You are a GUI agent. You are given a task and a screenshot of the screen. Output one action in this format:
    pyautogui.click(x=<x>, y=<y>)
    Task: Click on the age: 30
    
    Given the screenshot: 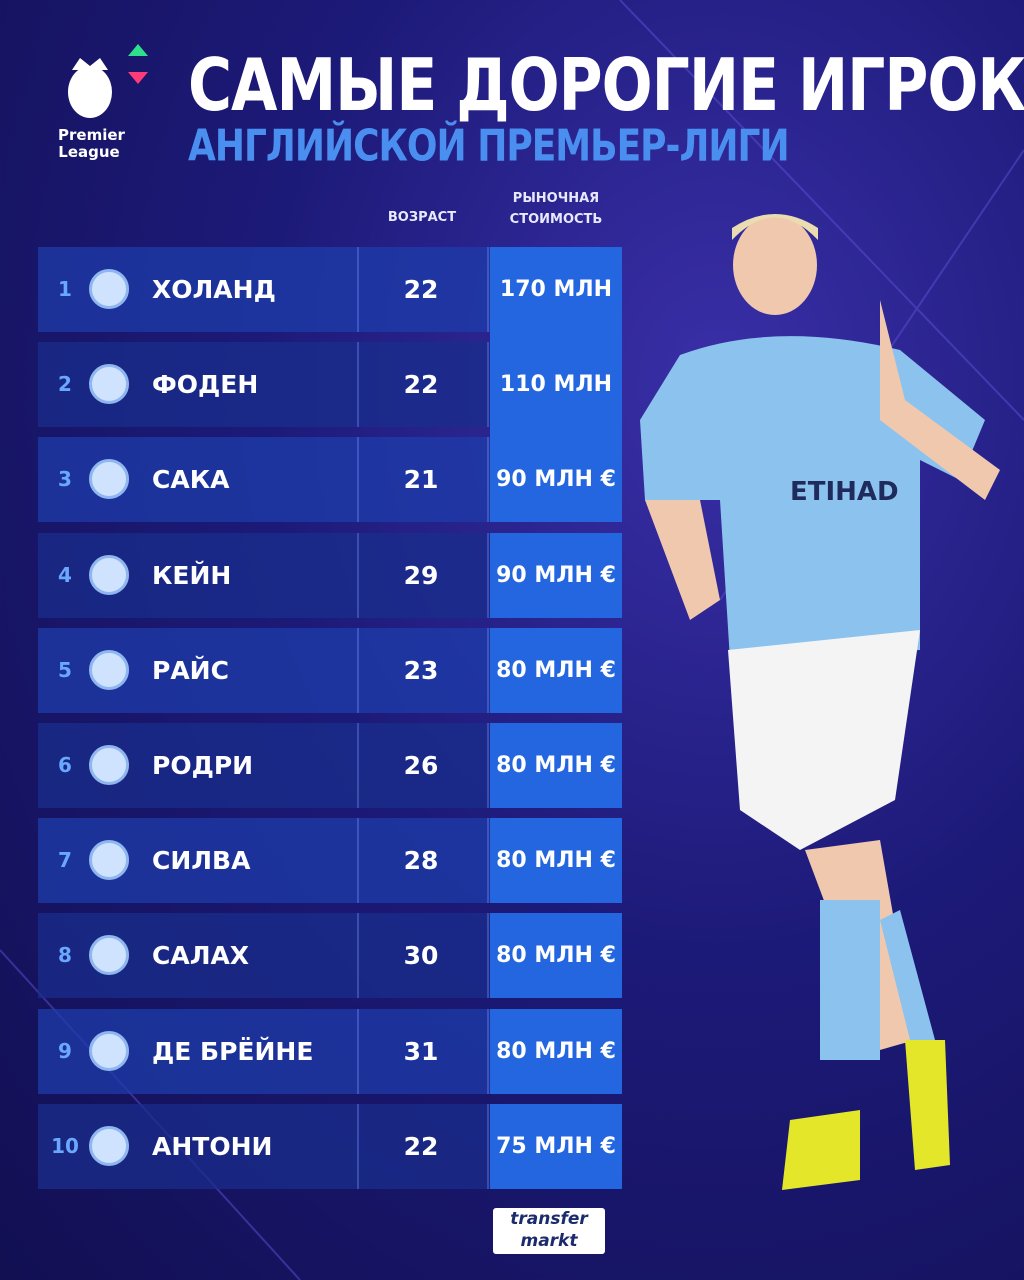 What is the action you would take?
    pyautogui.click(x=421, y=956)
    